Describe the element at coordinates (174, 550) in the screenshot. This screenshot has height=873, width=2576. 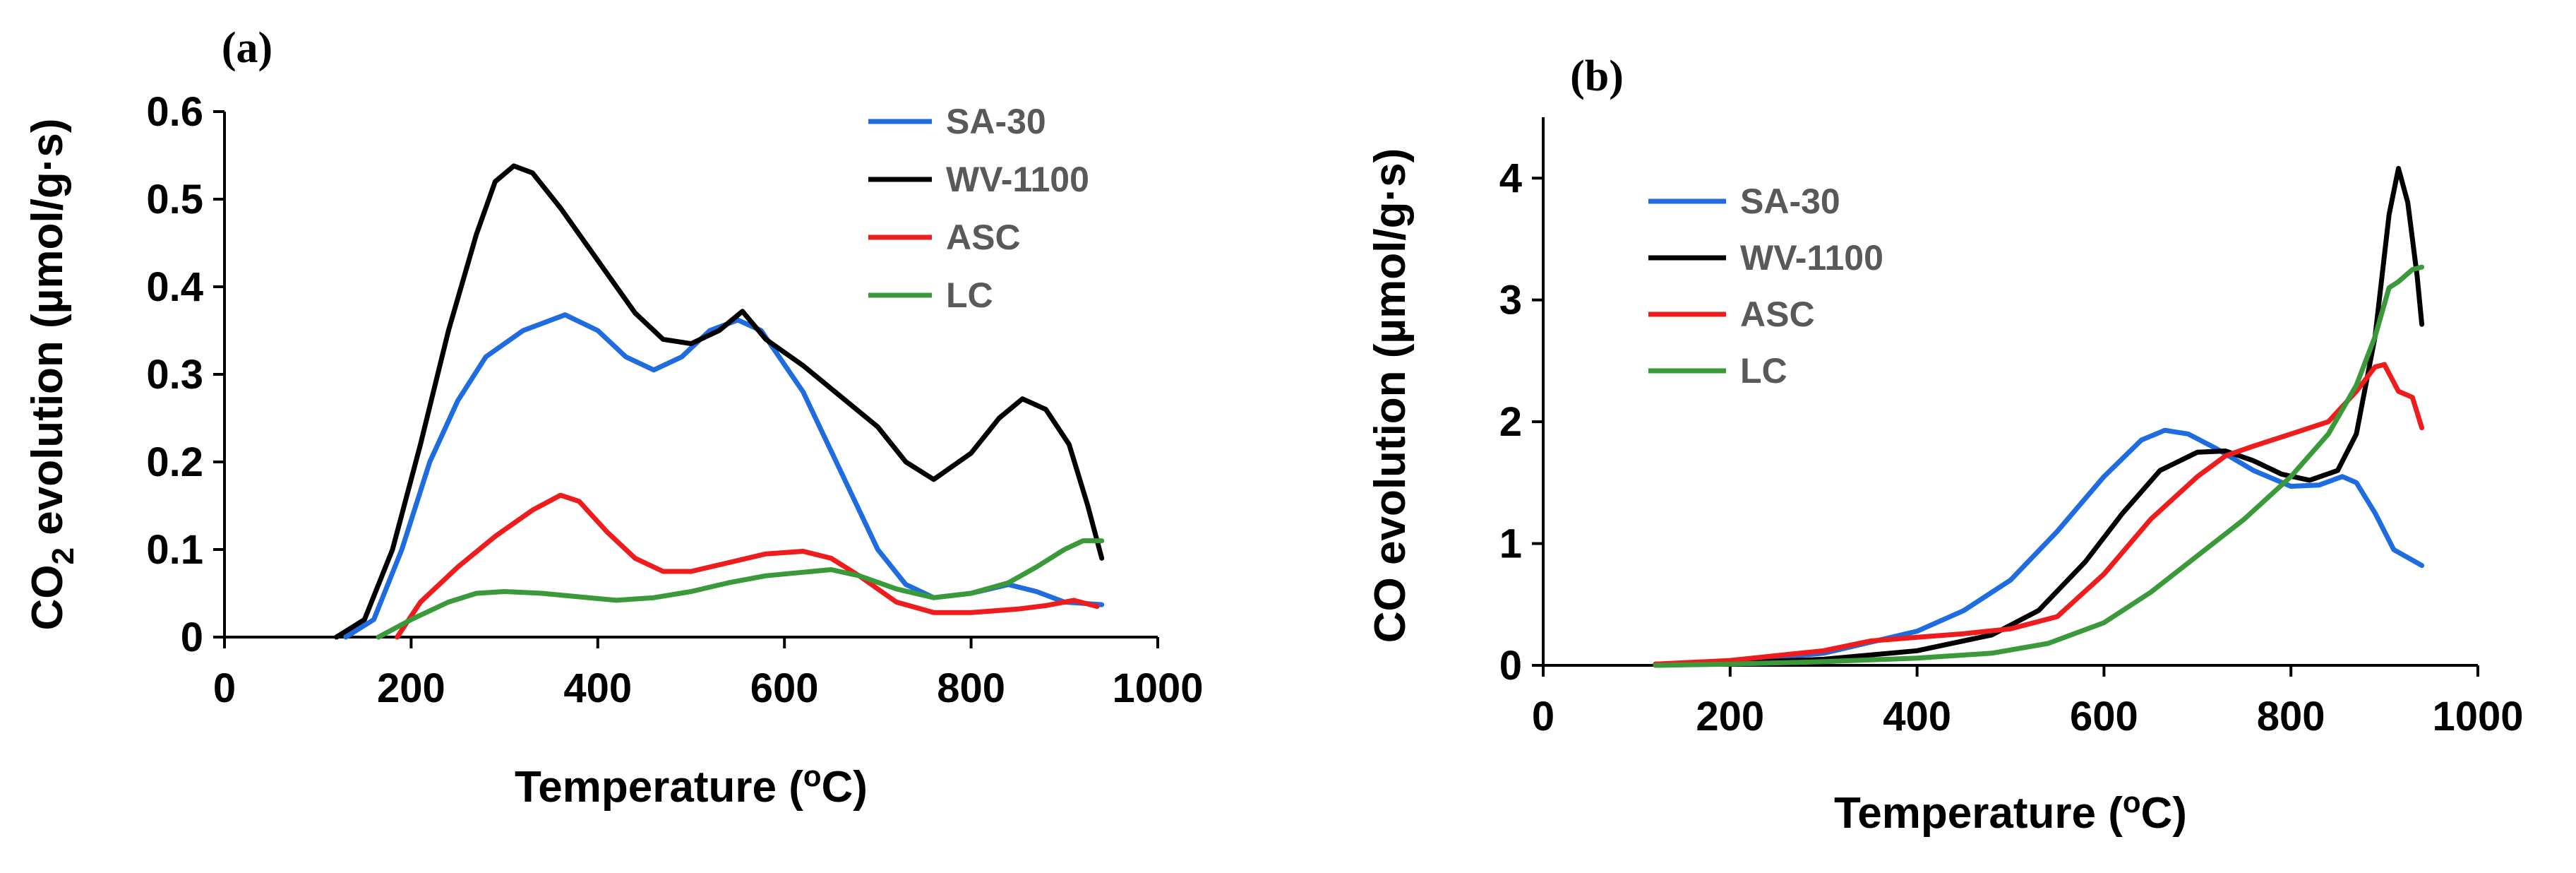
I see `y-tick-label: 0.1` at that location.